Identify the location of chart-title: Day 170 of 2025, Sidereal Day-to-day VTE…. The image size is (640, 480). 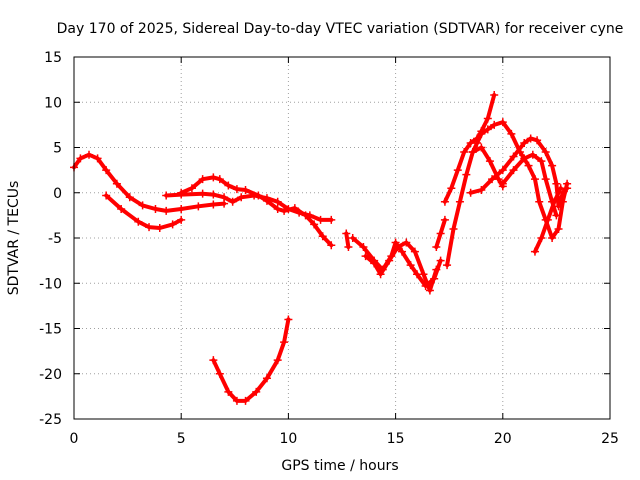
(340, 29).